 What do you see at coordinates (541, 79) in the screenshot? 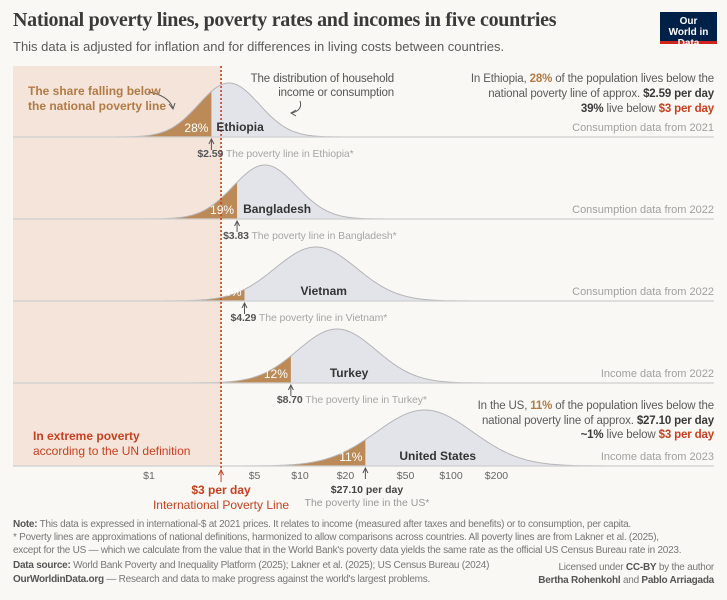
I see `ethiopia-share: 28%` at bounding box center [541, 79].